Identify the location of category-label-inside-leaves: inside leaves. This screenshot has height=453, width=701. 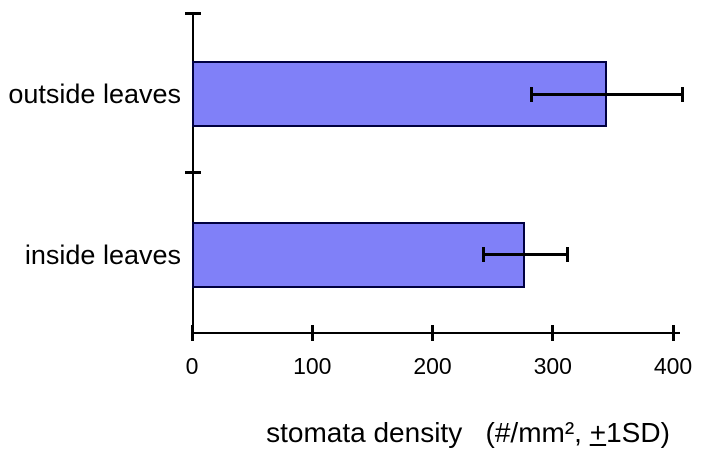
(102, 254).